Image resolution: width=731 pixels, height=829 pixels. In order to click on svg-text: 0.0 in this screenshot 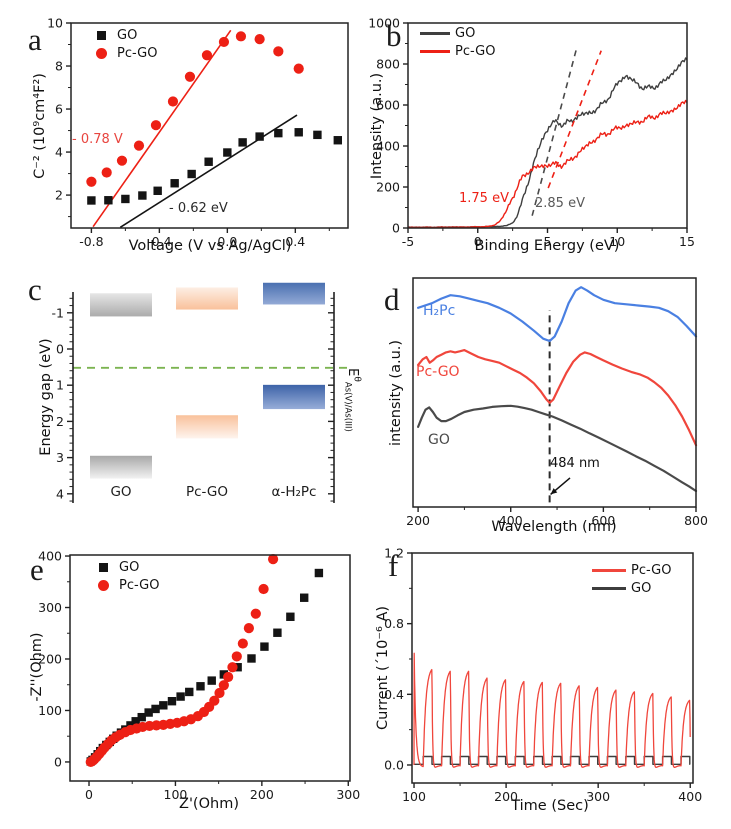, I will do `click(394, 764)`.